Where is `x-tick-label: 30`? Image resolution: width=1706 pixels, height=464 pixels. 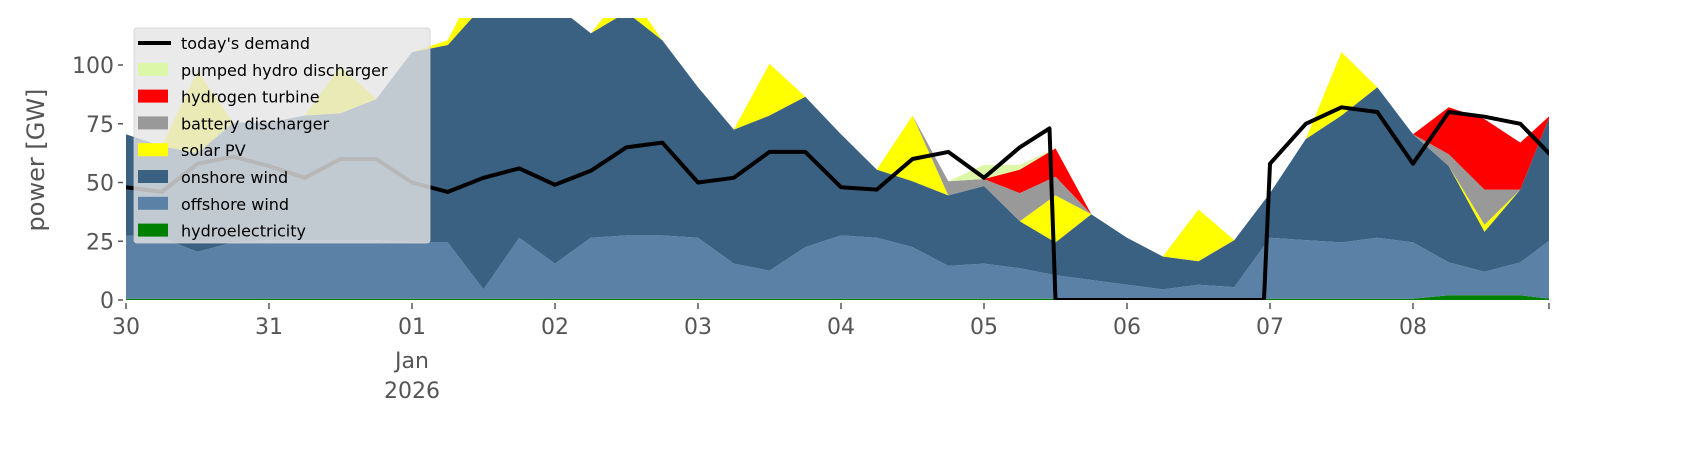 x-tick-label: 30 is located at coordinates (126, 327).